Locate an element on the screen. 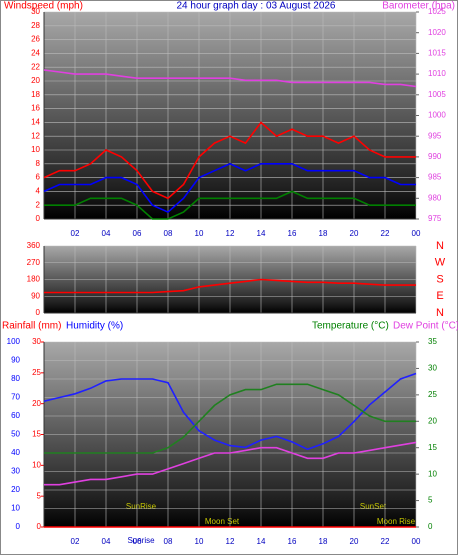  y-tick-label: 270 is located at coordinates (34, 262).